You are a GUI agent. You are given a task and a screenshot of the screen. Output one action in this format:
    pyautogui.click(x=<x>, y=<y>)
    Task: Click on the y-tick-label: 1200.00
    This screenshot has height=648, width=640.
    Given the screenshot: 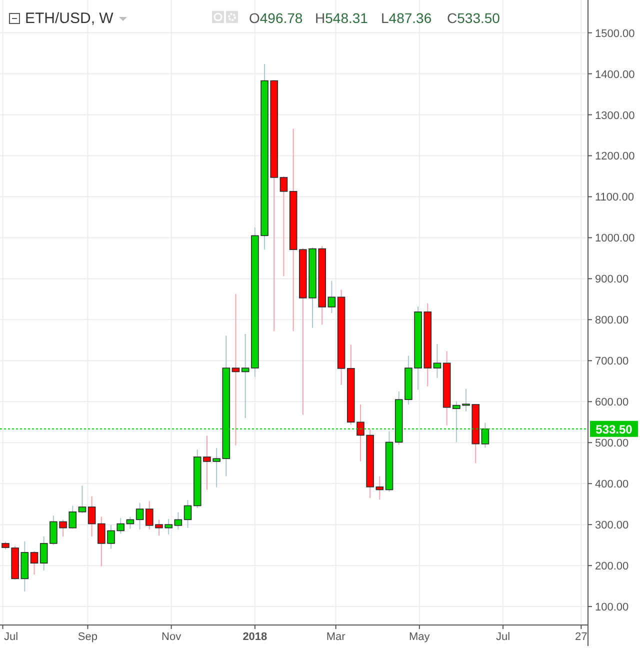 What is the action you would take?
    pyautogui.click(x=615, y=156)
    